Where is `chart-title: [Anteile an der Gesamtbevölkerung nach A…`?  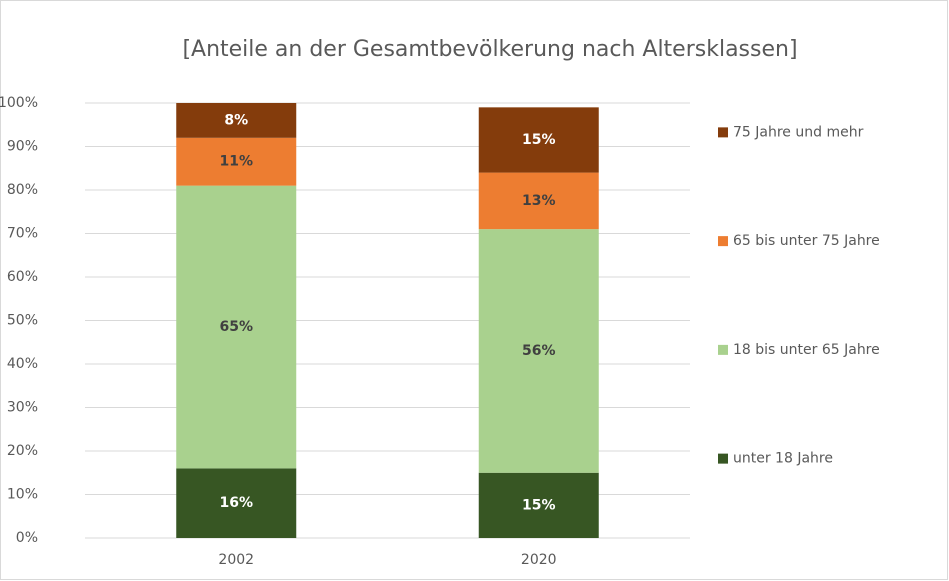
chart-title: [Anteile an der Gesamtbevölkerung nach A… is located at coordinates (489, 49).